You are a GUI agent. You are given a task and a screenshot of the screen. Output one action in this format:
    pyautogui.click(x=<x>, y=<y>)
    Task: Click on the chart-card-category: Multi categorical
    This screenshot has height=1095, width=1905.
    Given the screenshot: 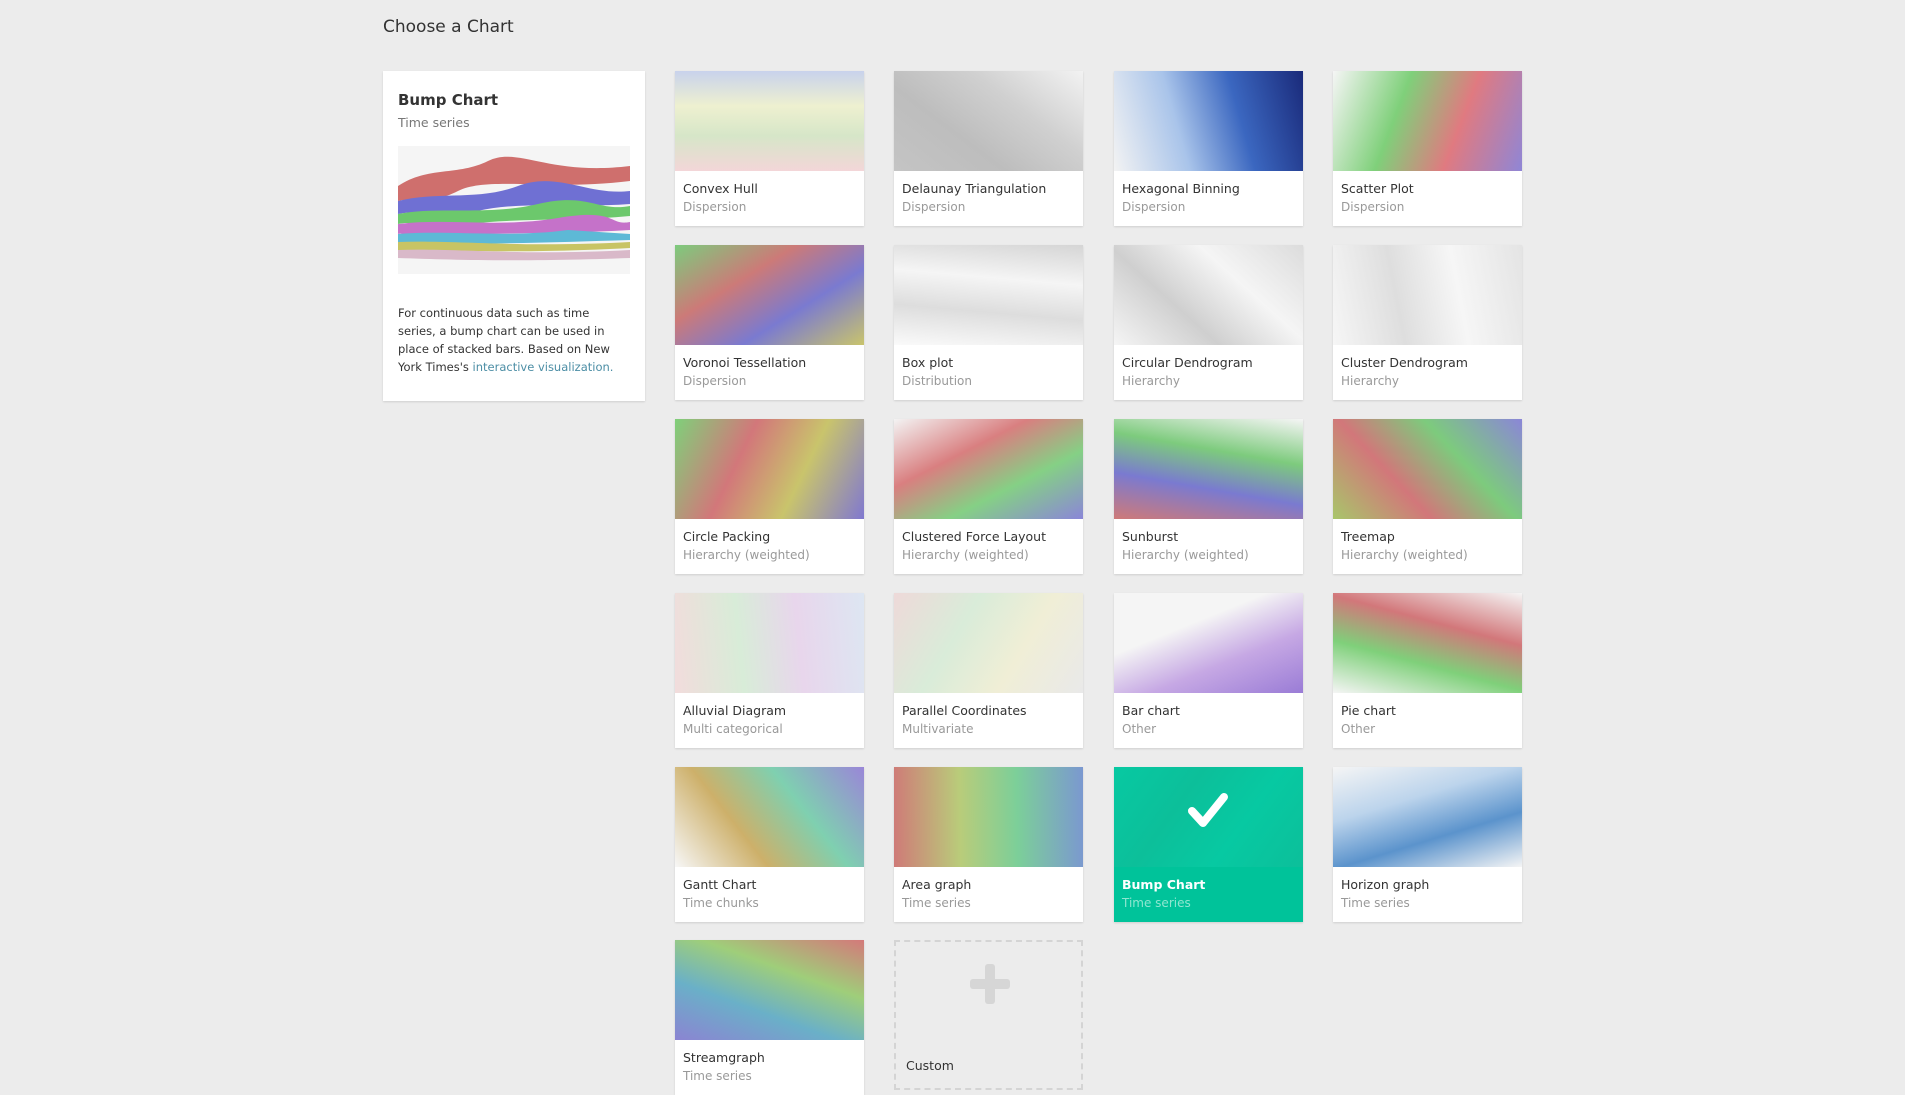 What is the action you would take?
    pyautogui.click(x=733, y=729)
    